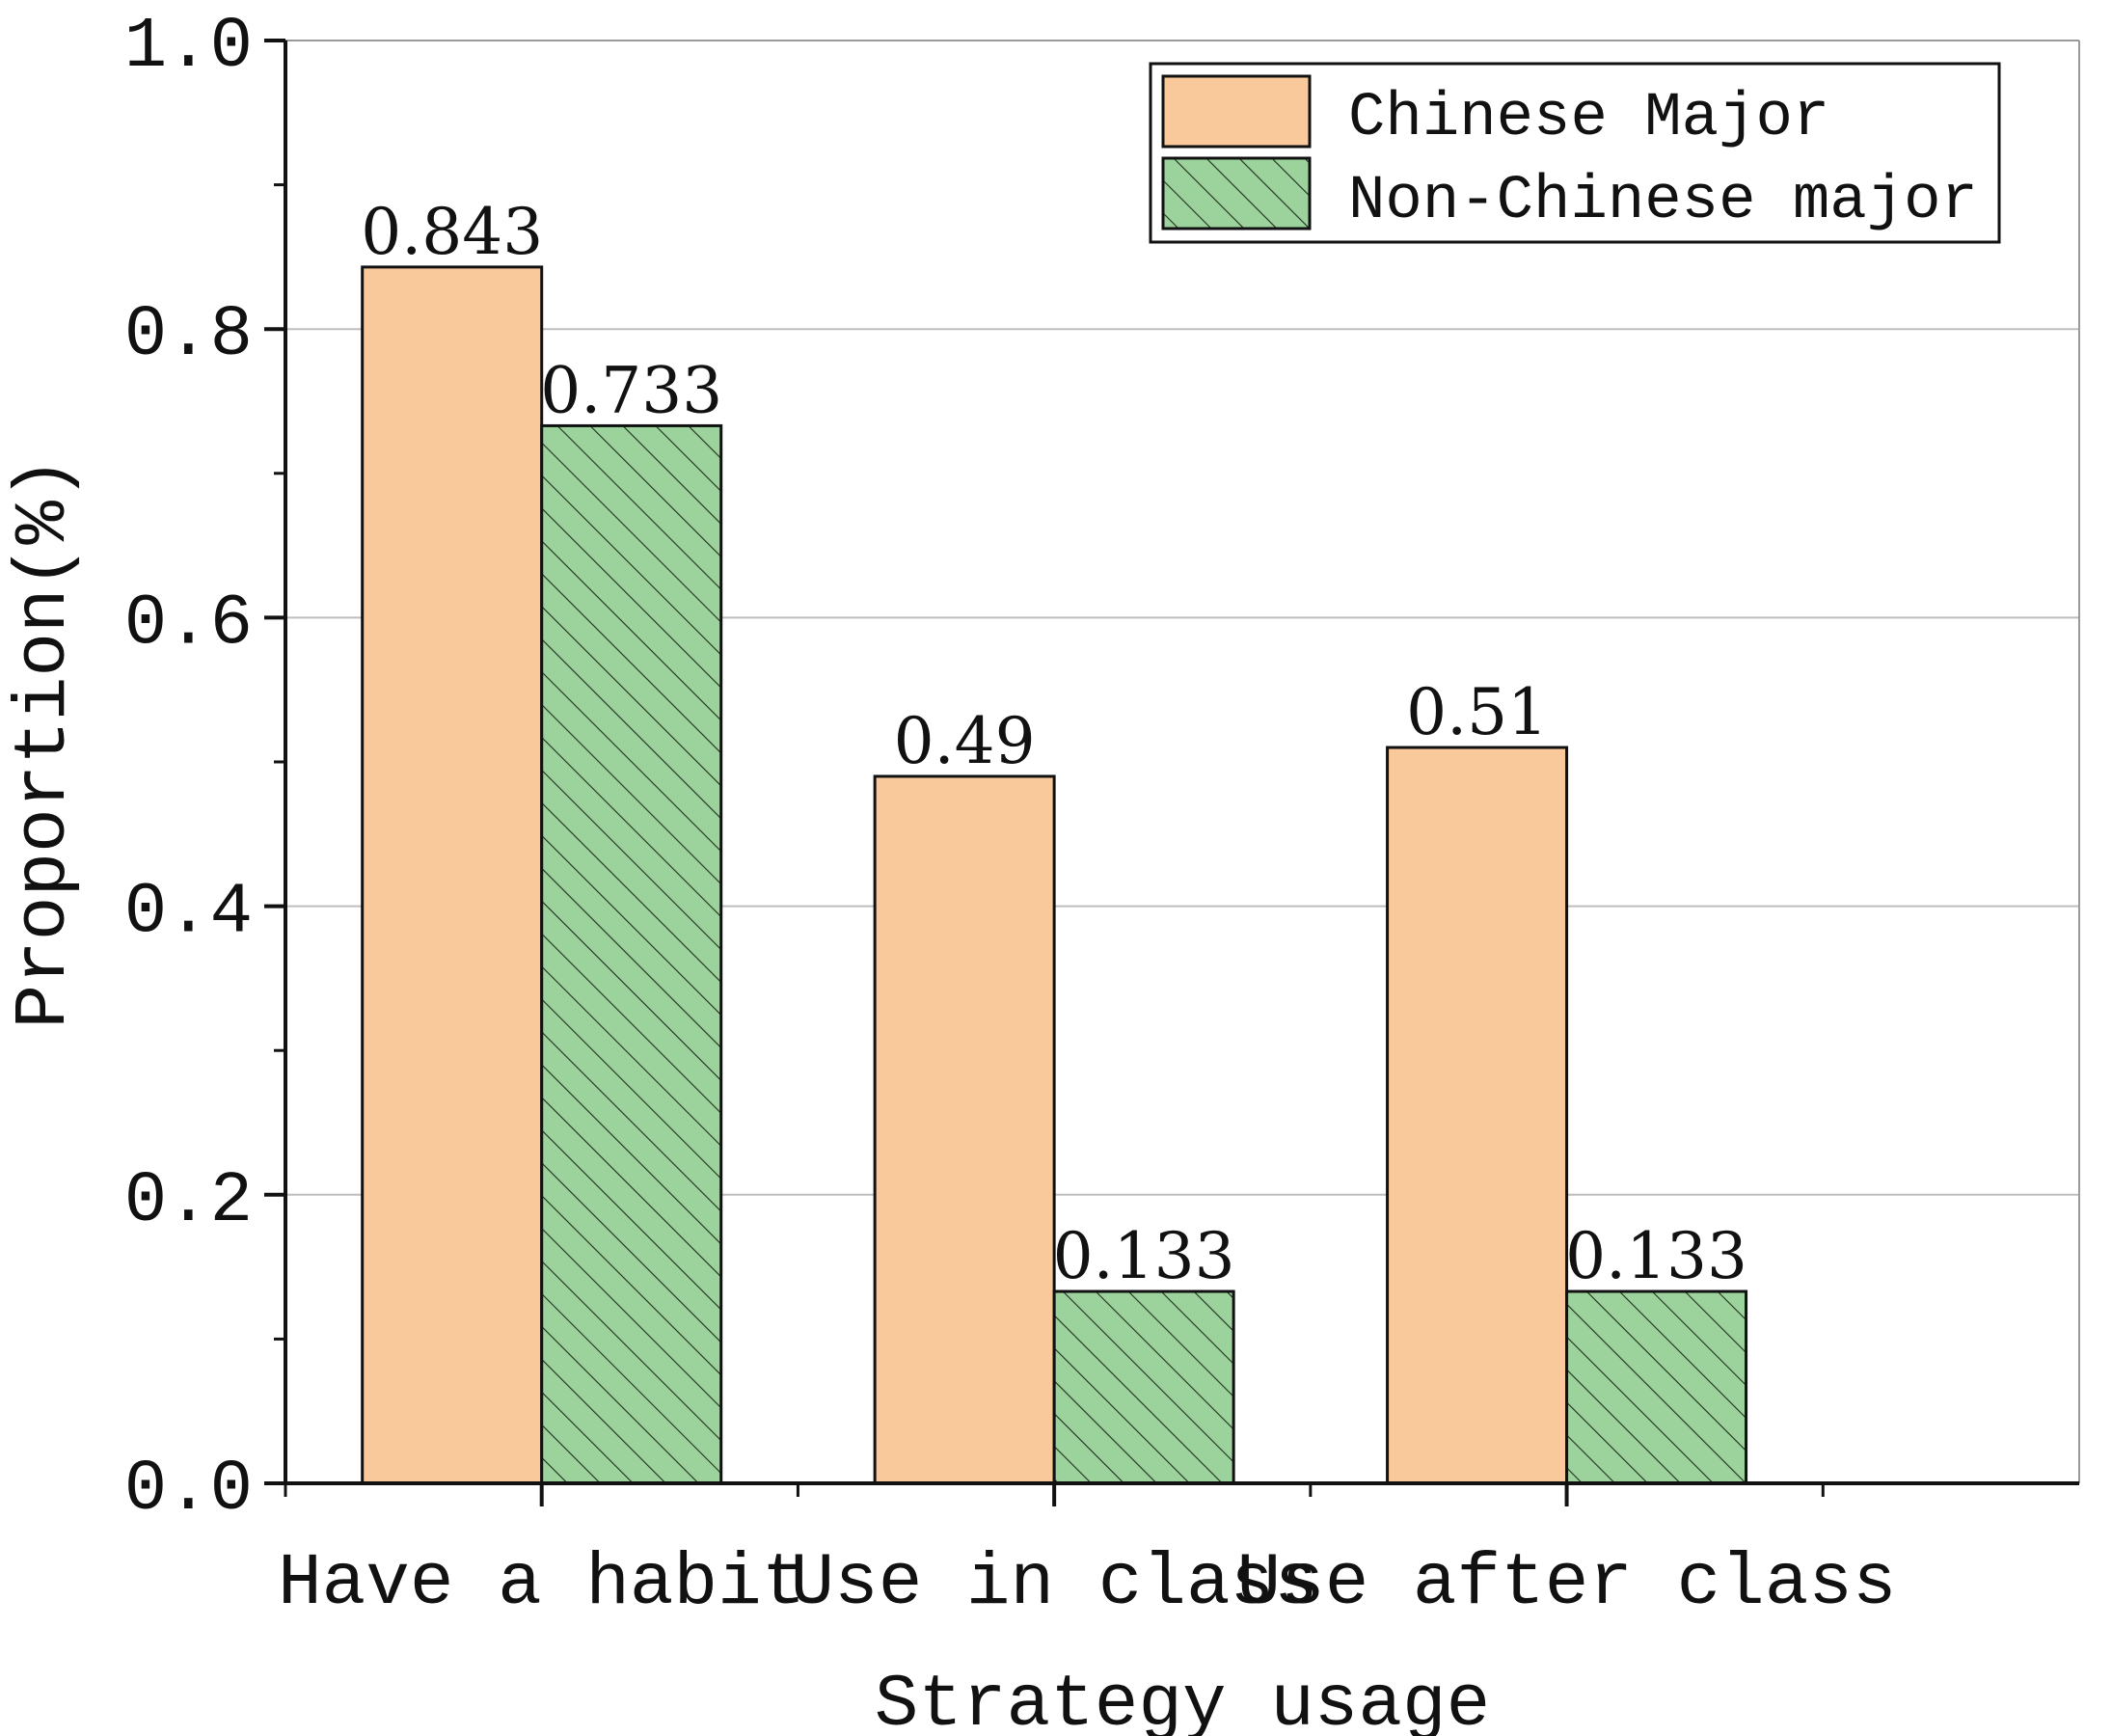 This screenshot has width=2112, height=1736. Describe the element at coordinates (1567, 1583) in the screenshot. I see `x-tick-label: Use after class` at that location.